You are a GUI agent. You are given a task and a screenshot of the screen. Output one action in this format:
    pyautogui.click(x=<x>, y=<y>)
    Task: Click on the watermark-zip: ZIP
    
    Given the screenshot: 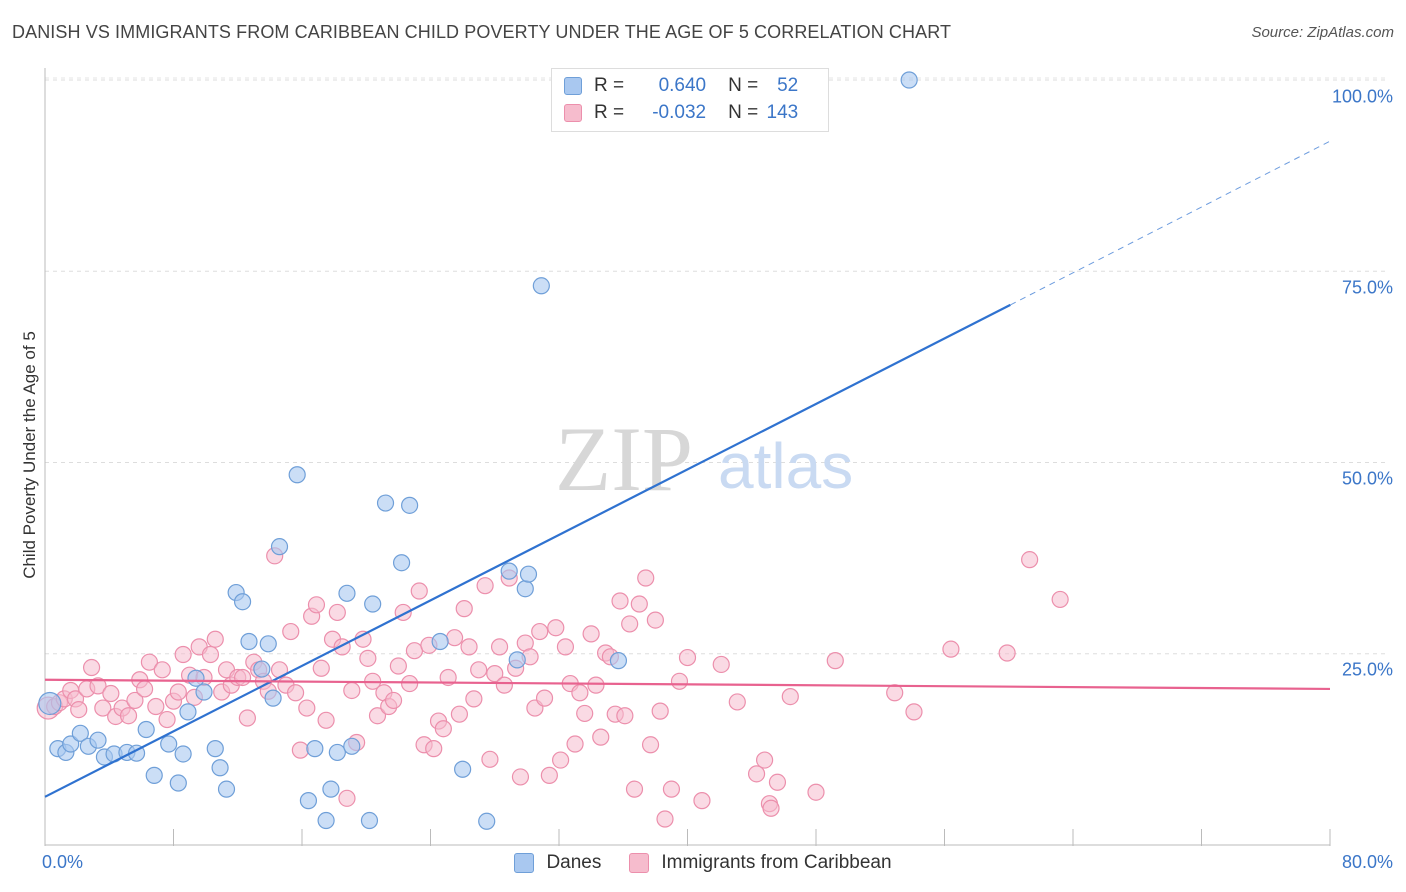 What is the action you would take?
    pyautogui.click(x=624, y=459)
    